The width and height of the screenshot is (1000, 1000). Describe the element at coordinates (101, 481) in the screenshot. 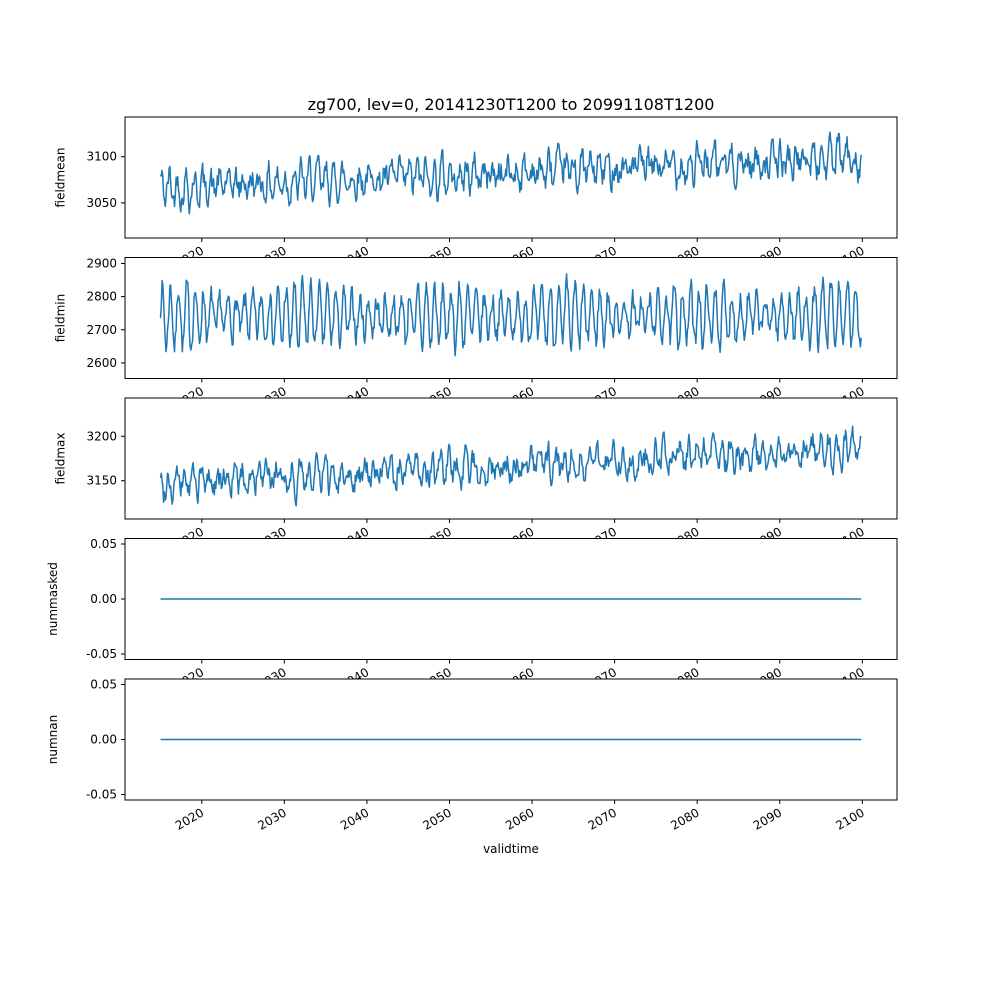

I see `y-tick-label: 3150` at that location.